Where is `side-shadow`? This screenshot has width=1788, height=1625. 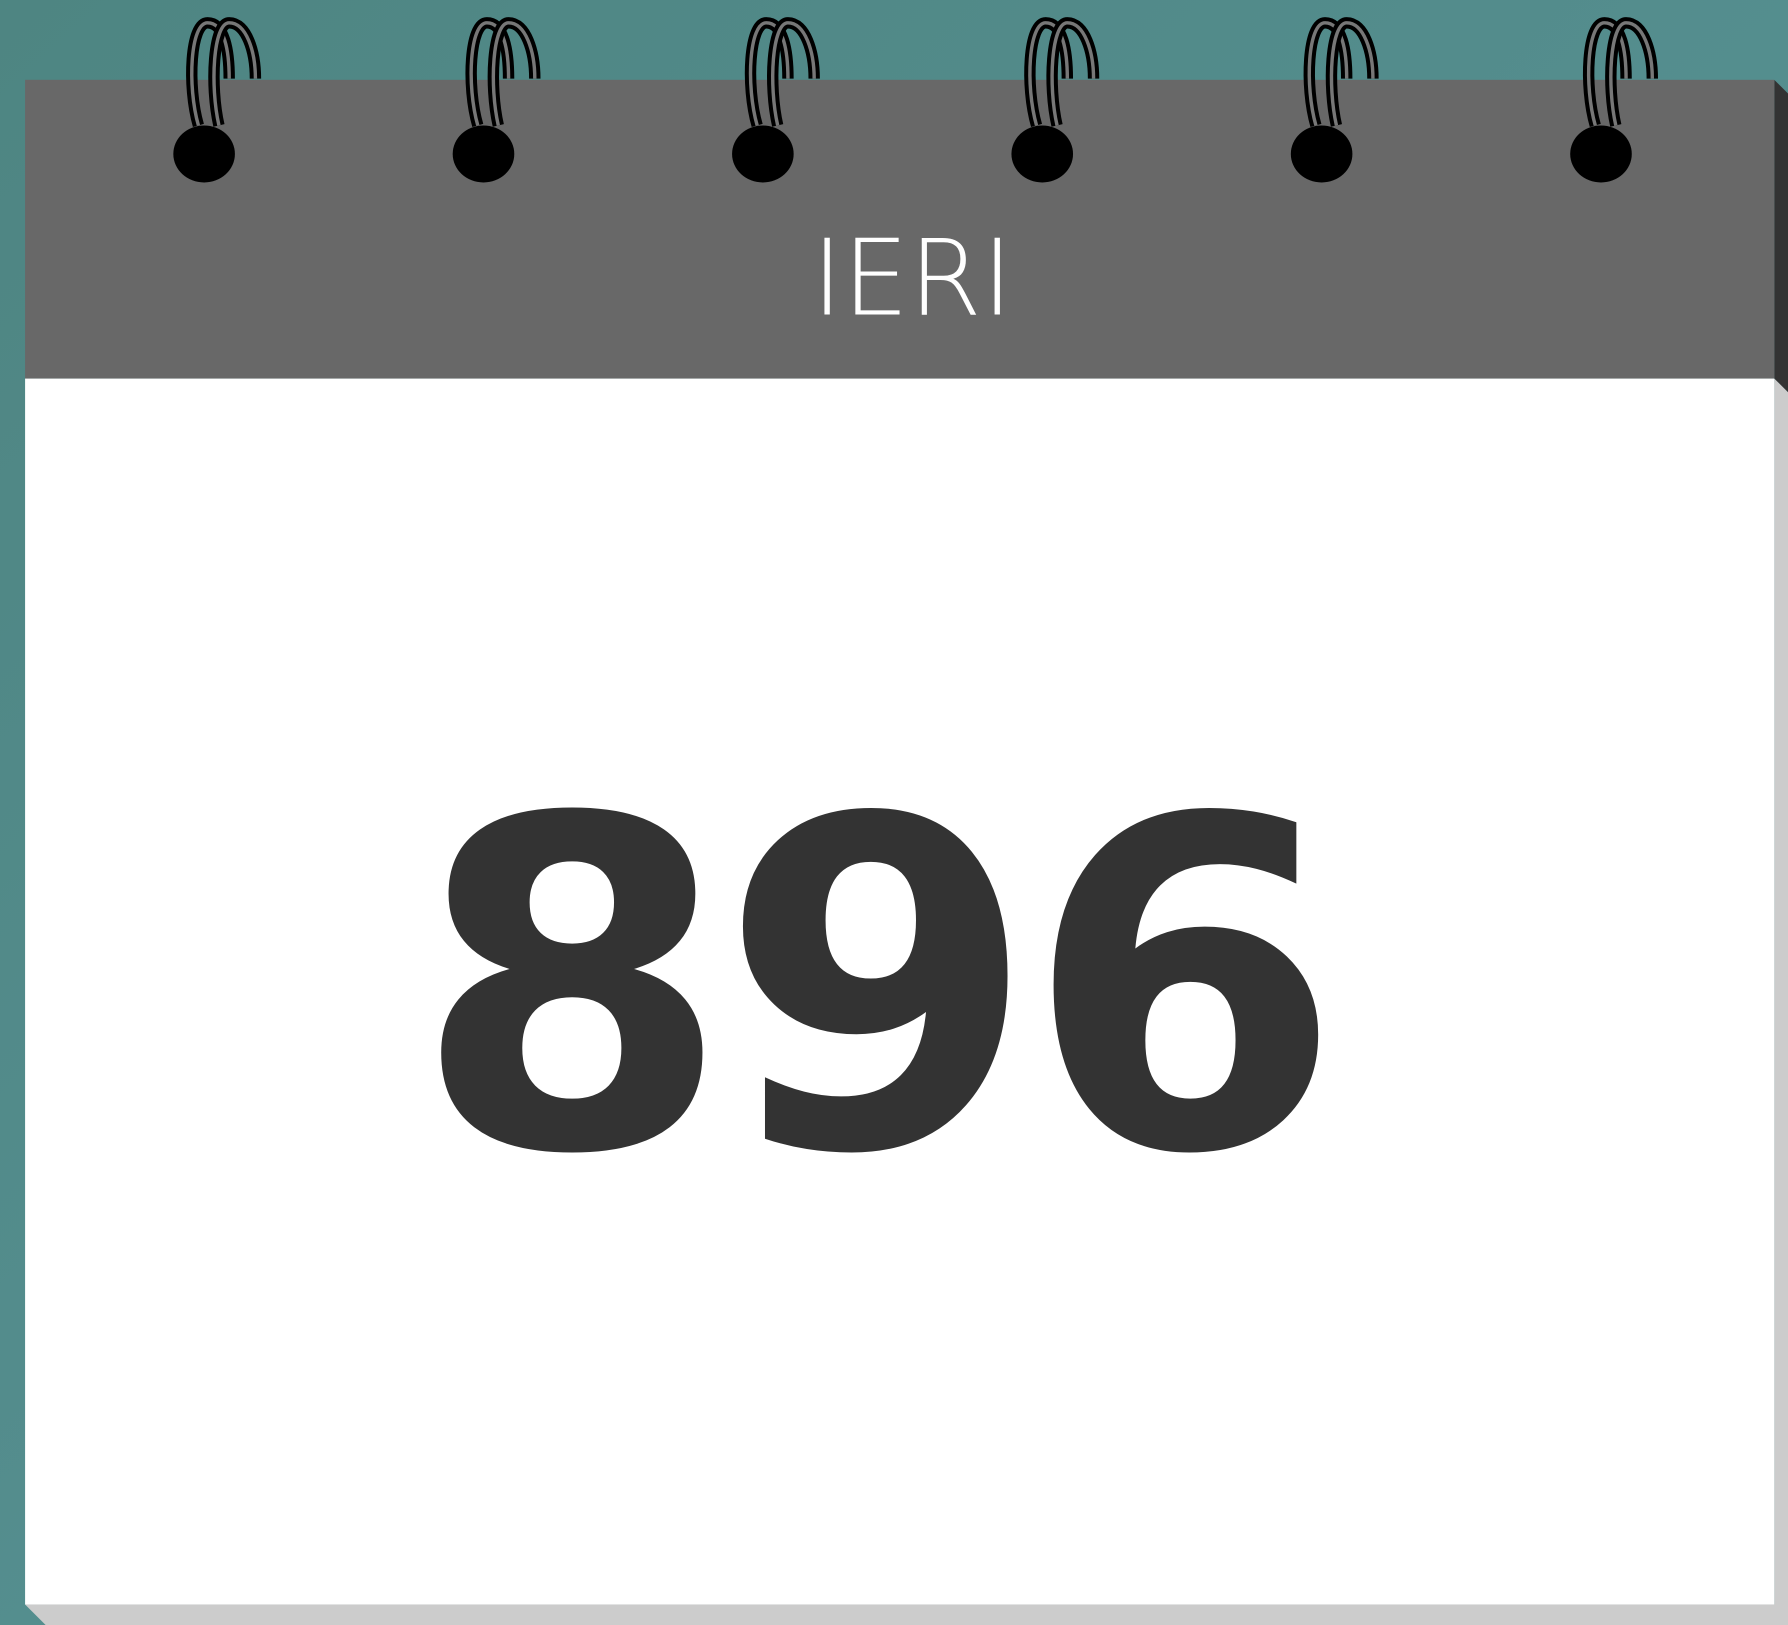
side-shadow is located at coordinates (1781, 236).